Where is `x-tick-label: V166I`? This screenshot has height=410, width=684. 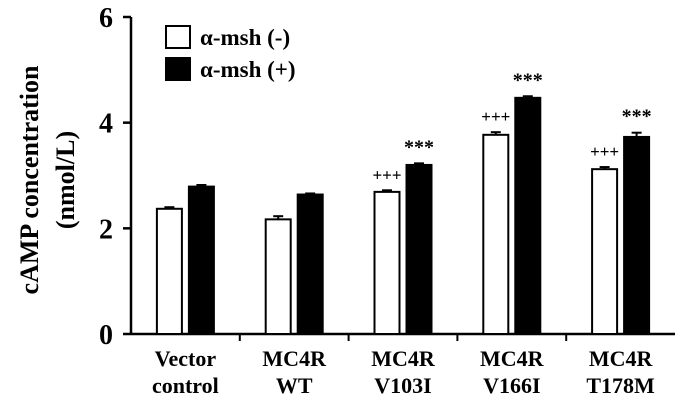
x-tick-label: V166I is located at coordinates (511, 385).